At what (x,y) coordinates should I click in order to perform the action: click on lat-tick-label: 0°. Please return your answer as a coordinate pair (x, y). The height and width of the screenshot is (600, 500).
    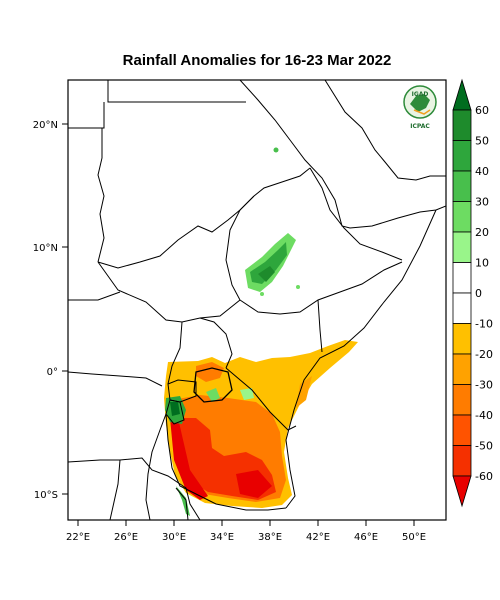
    Looking at the image, I should click on (52, 372).